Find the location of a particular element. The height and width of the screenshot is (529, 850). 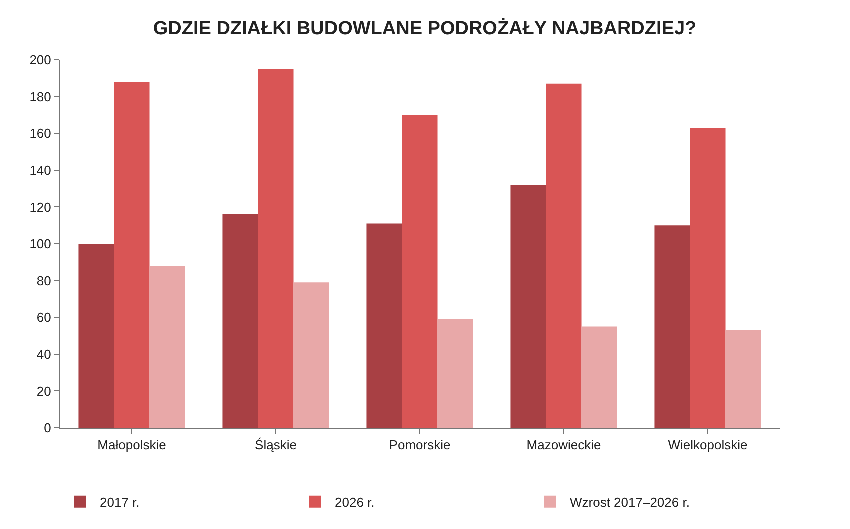

y-tick-label: 0 is located at coordinates (48, 428).